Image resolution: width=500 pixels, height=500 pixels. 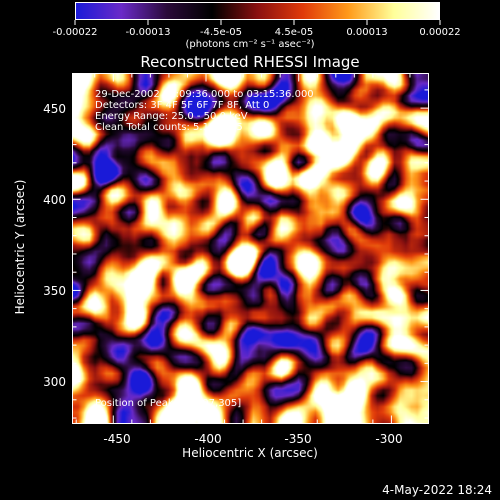 What do you see at coordinates (54, 109) in the screenshot?
I see `y-tick-label: 450` at bounding box center [54, 109].